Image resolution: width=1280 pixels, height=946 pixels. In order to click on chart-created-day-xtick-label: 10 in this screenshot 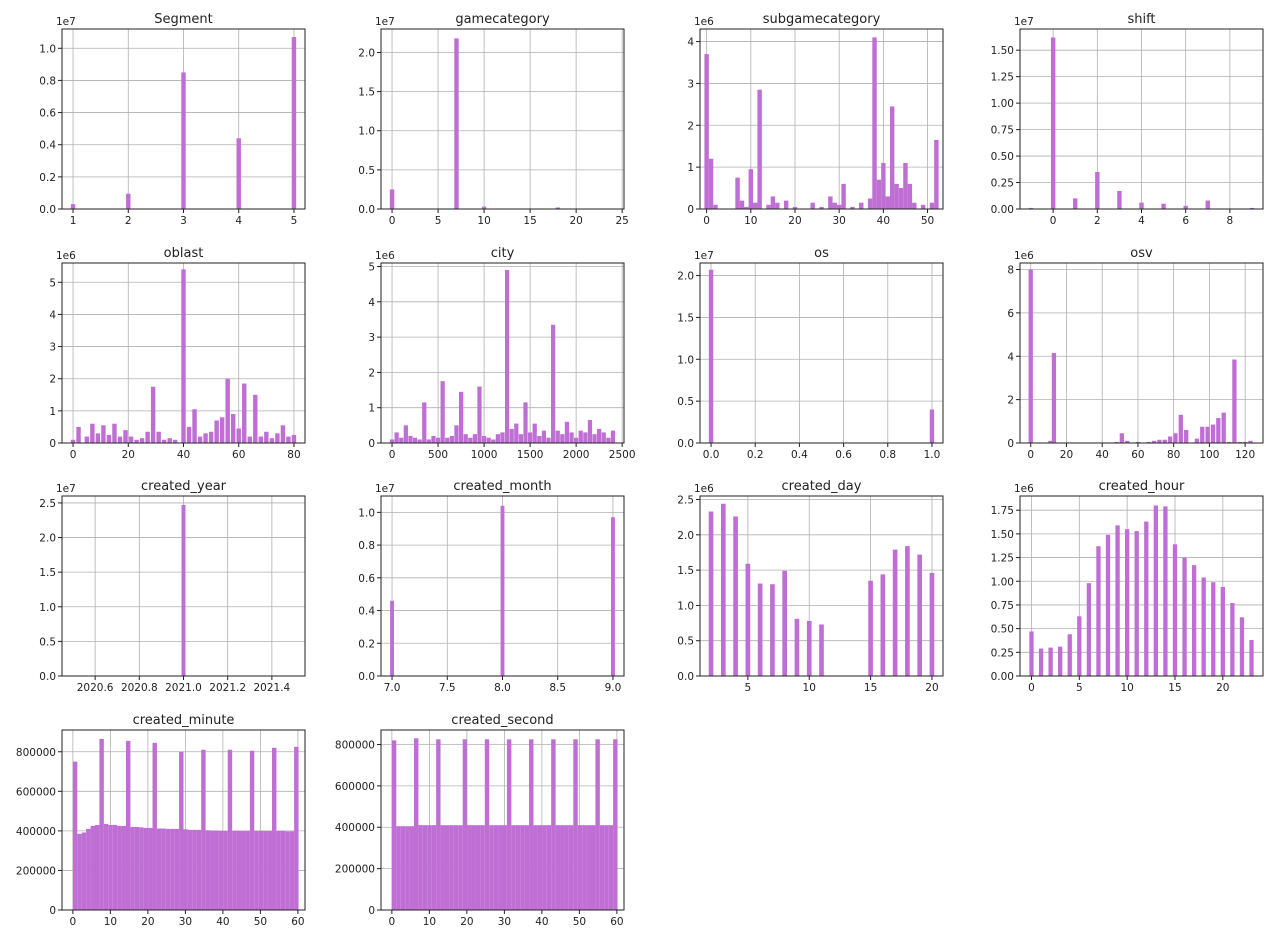, I will do `click(809, 688)`.